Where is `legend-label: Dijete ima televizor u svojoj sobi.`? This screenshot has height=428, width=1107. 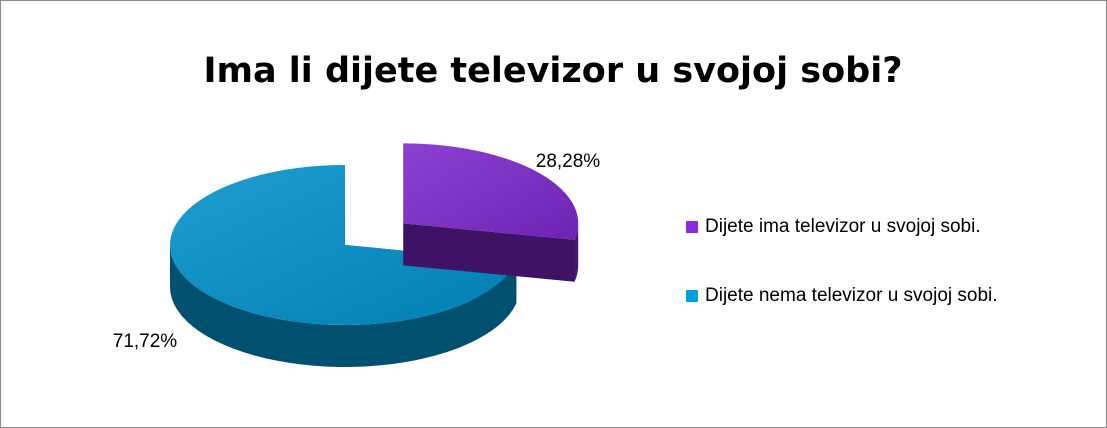 legend-label: Dijete ima televizor u svojoj sobi. is located at coordinates (843, 226).